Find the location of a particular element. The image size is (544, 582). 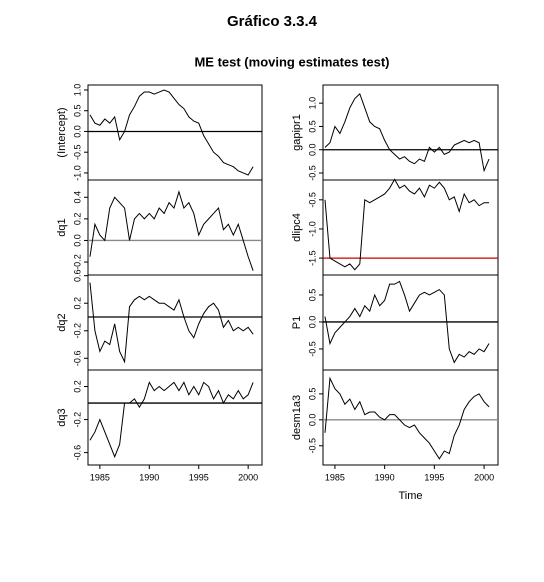

chart-title: Gráfico 3.3.4 is located at coordinates (272, 21).